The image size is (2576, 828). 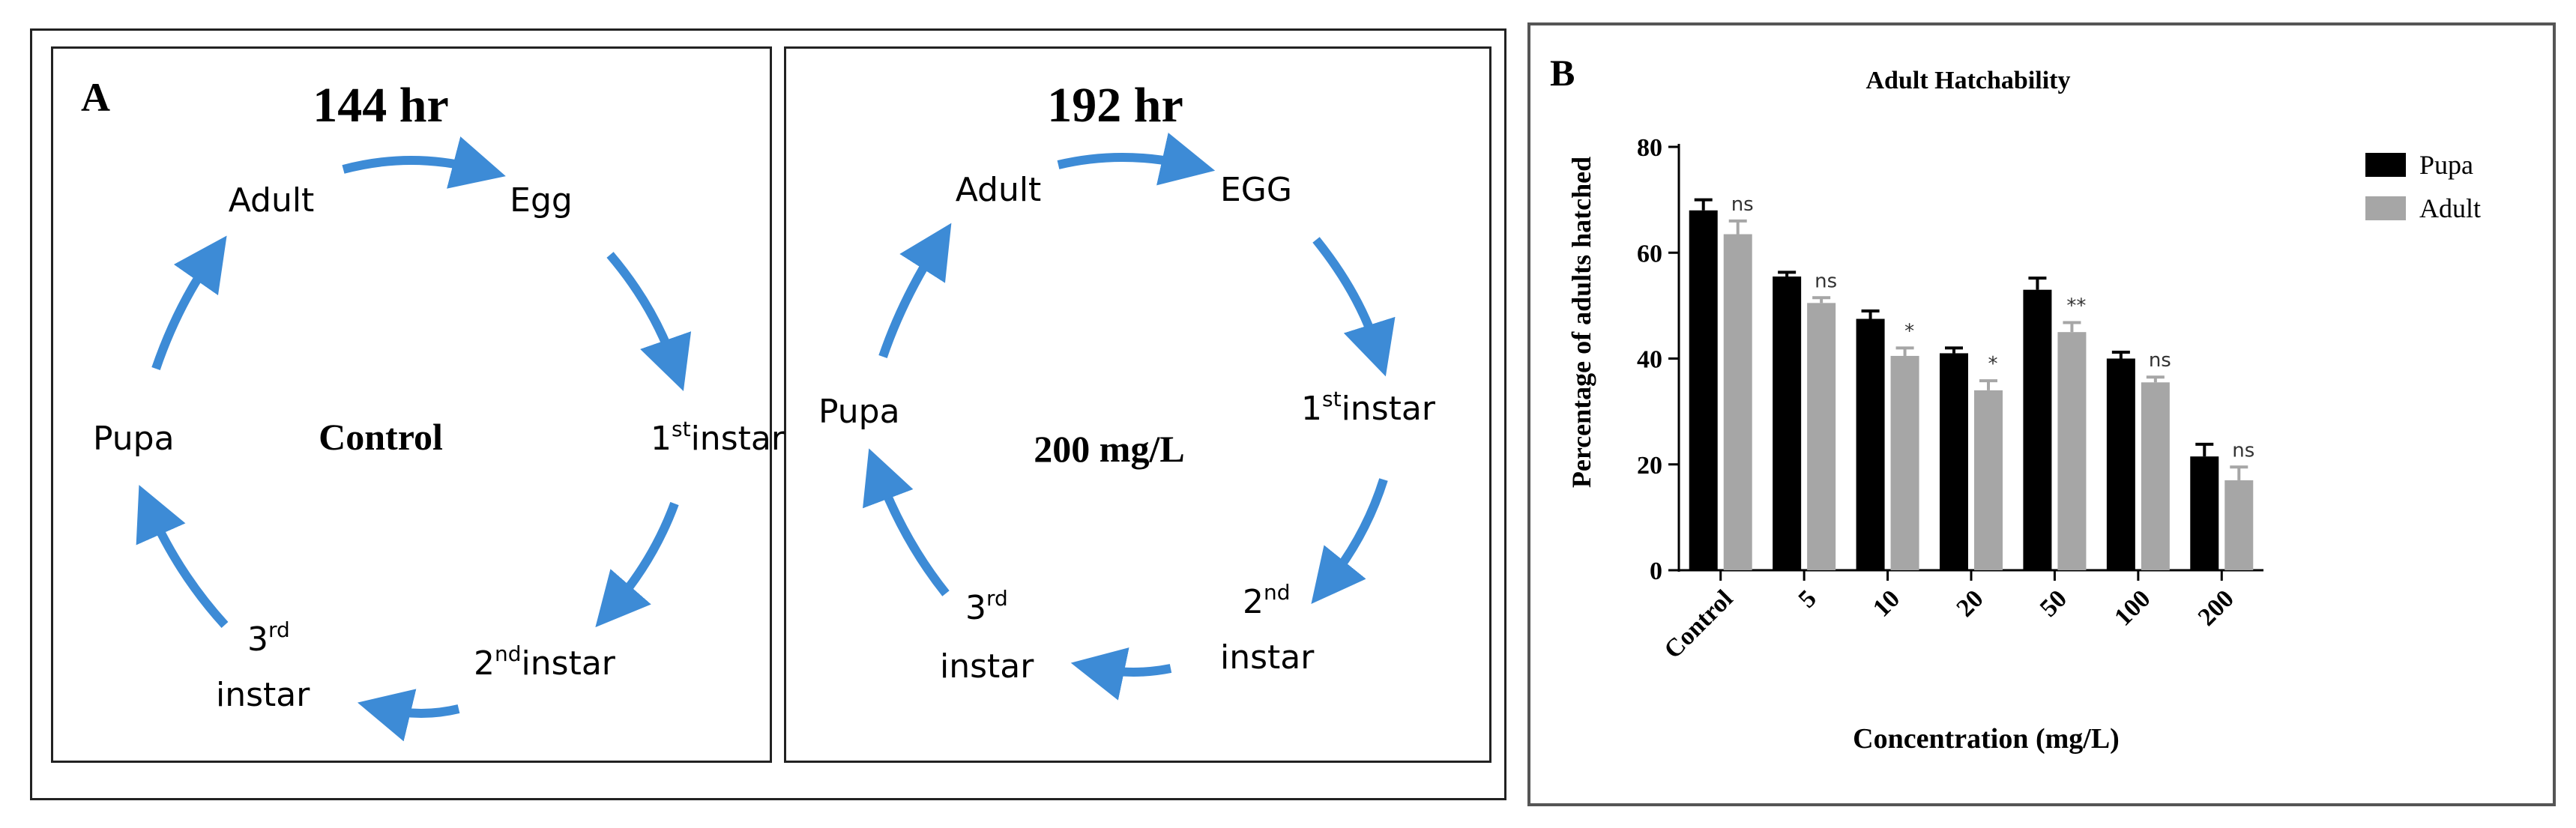 What do you see at coordinates (1267, 657) in the screenshot?
I see `treatment-stage-second-instar-word: instar` at bounding box center [1267, 657].